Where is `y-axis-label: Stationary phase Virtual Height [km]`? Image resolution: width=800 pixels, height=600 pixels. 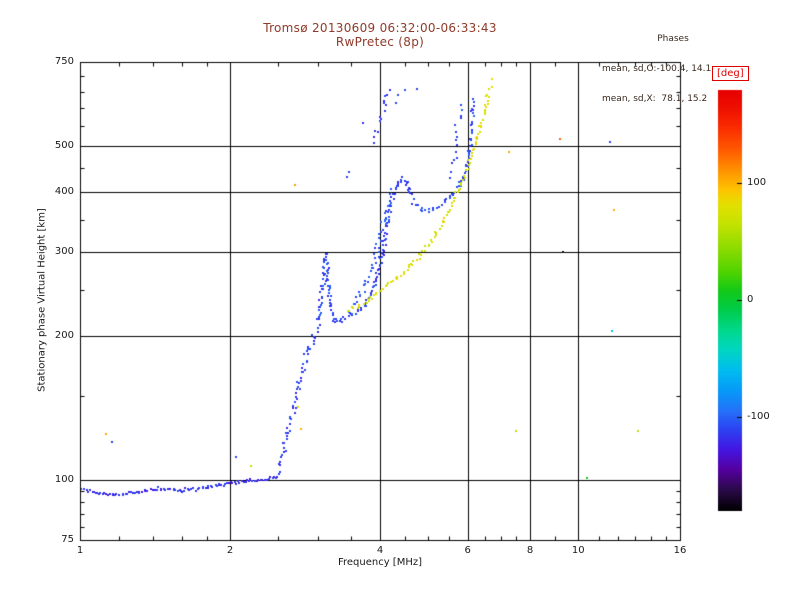 y-axis-label: Stationary phase Virtual Height [km] is located at coordinates (42, 300).